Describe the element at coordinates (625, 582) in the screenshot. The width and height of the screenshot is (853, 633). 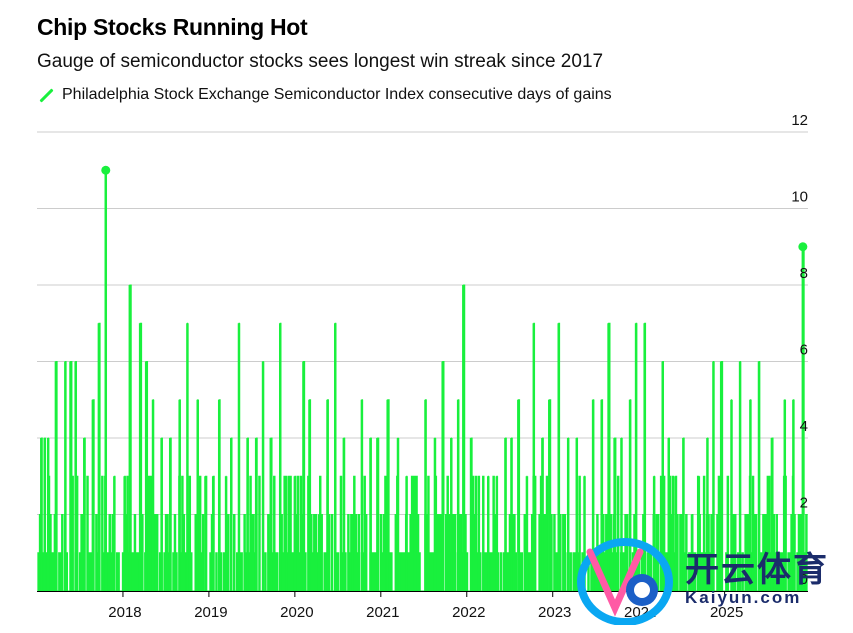
I see `watermark-logo` at that location.